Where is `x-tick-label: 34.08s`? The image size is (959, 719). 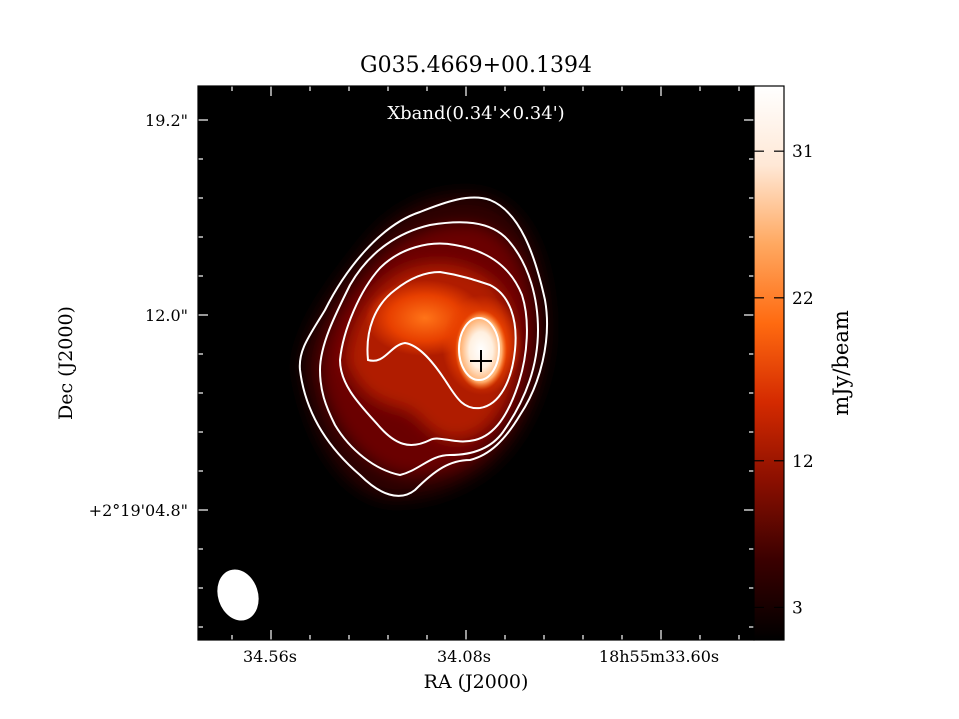 x-tick-label: 34.08s is located at coordinates (464, 656).